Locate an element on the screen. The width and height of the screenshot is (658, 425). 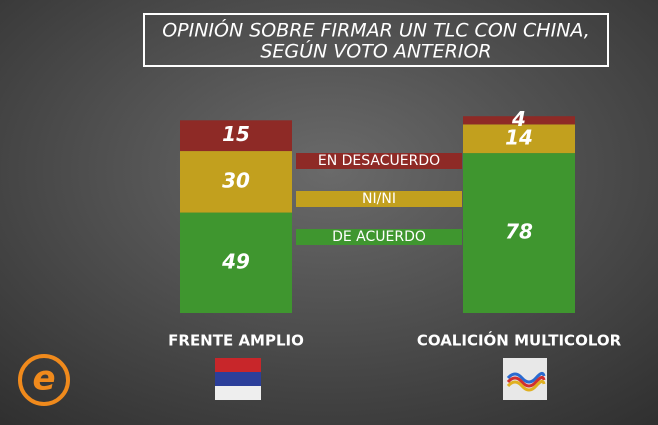
category-label: COALICIÓN MULTICOLOR is located at coordinates (519, 340).